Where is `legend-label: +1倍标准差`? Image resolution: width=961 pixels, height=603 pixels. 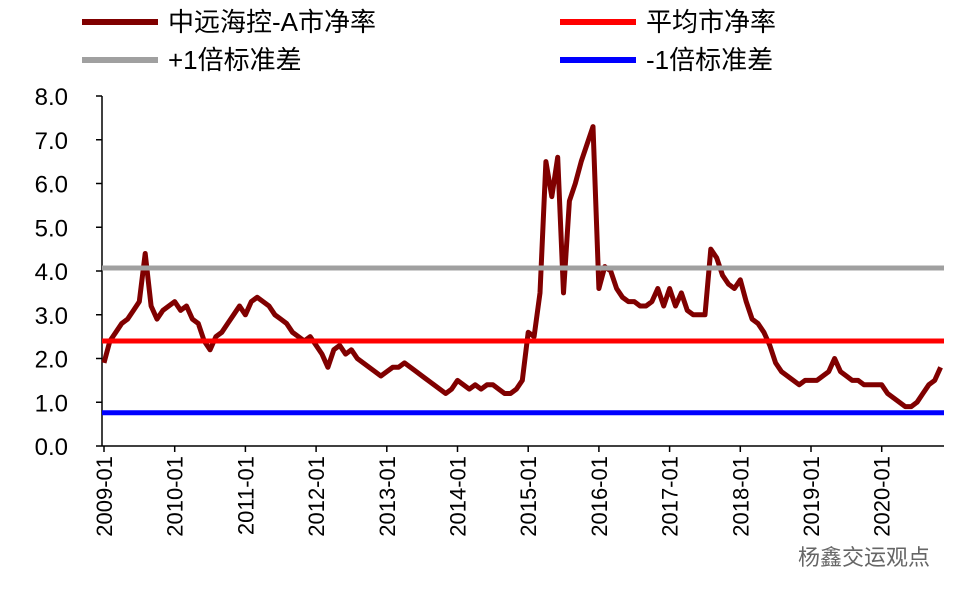 legend-label: +1倍标准差 is located at coordinates (235, 60).